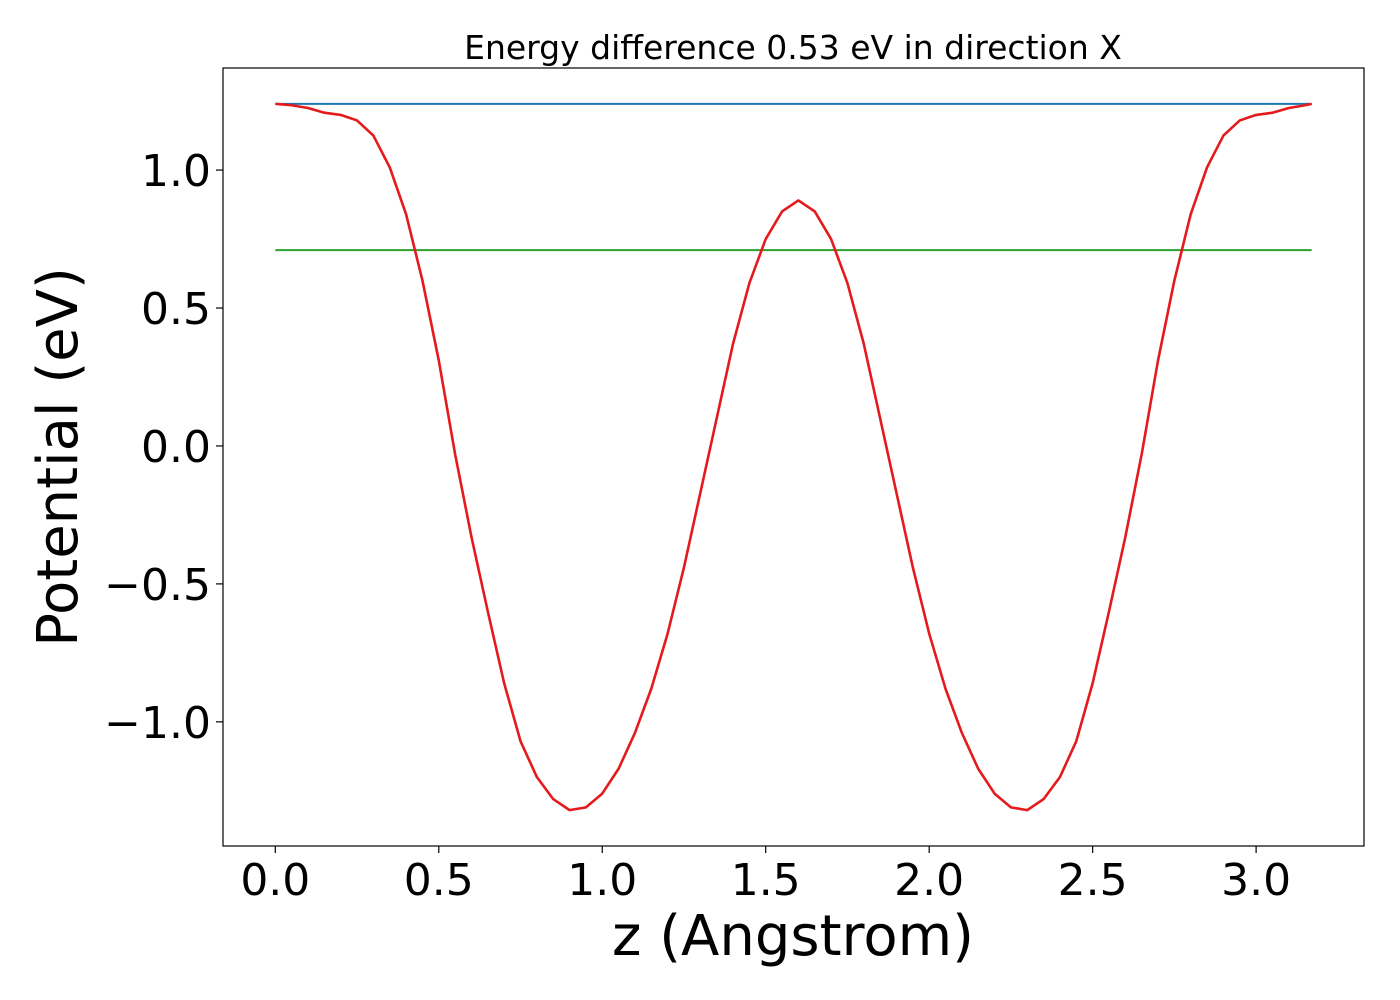 The height and width of the screenshot is (1000, 1400). I want to click on x-axis: 0.0 0.5 1.0 1.5 2.0 2.5 3.0, so click(765, 876).